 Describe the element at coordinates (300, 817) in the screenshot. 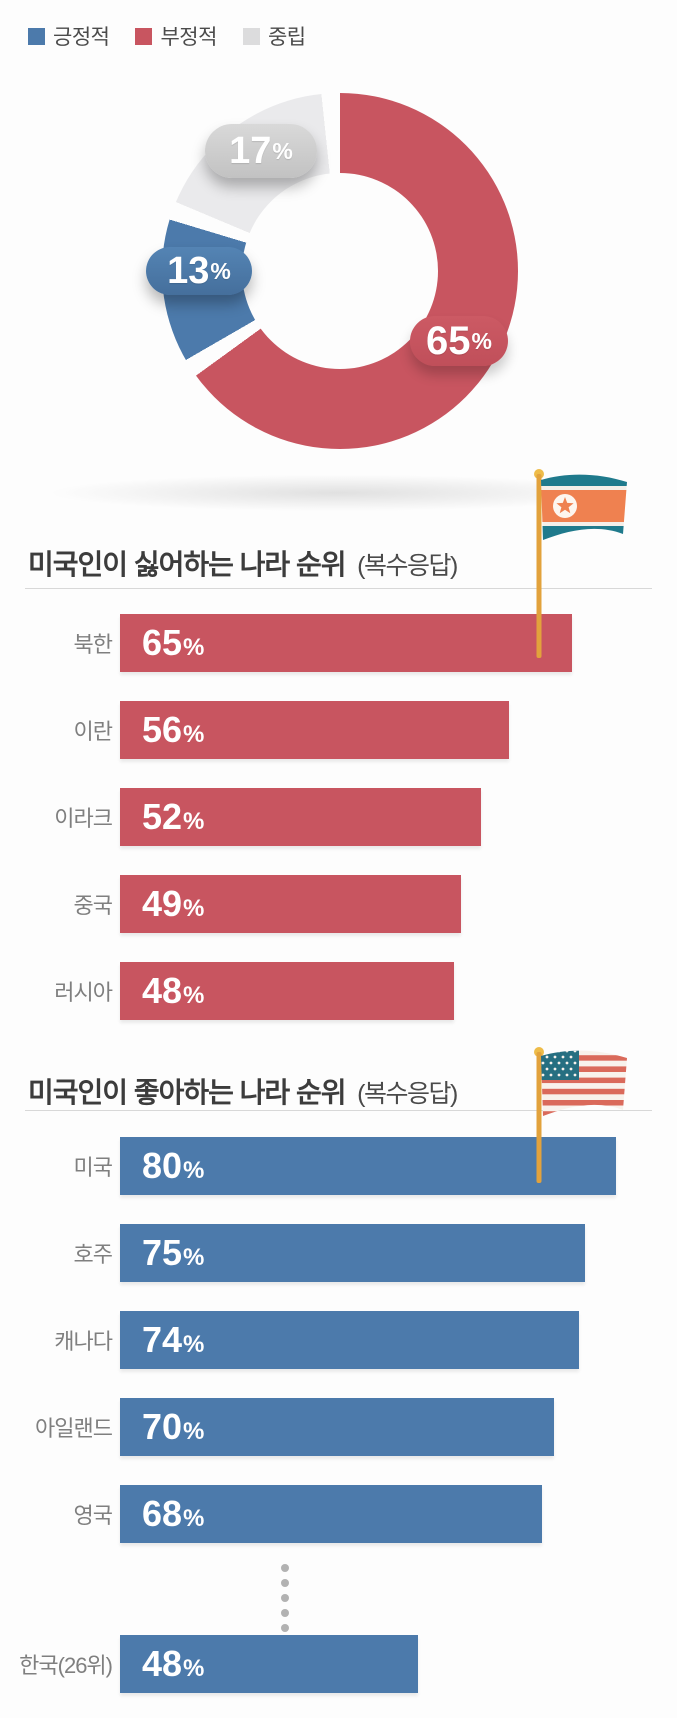

I see `bar: 52%` at that location.